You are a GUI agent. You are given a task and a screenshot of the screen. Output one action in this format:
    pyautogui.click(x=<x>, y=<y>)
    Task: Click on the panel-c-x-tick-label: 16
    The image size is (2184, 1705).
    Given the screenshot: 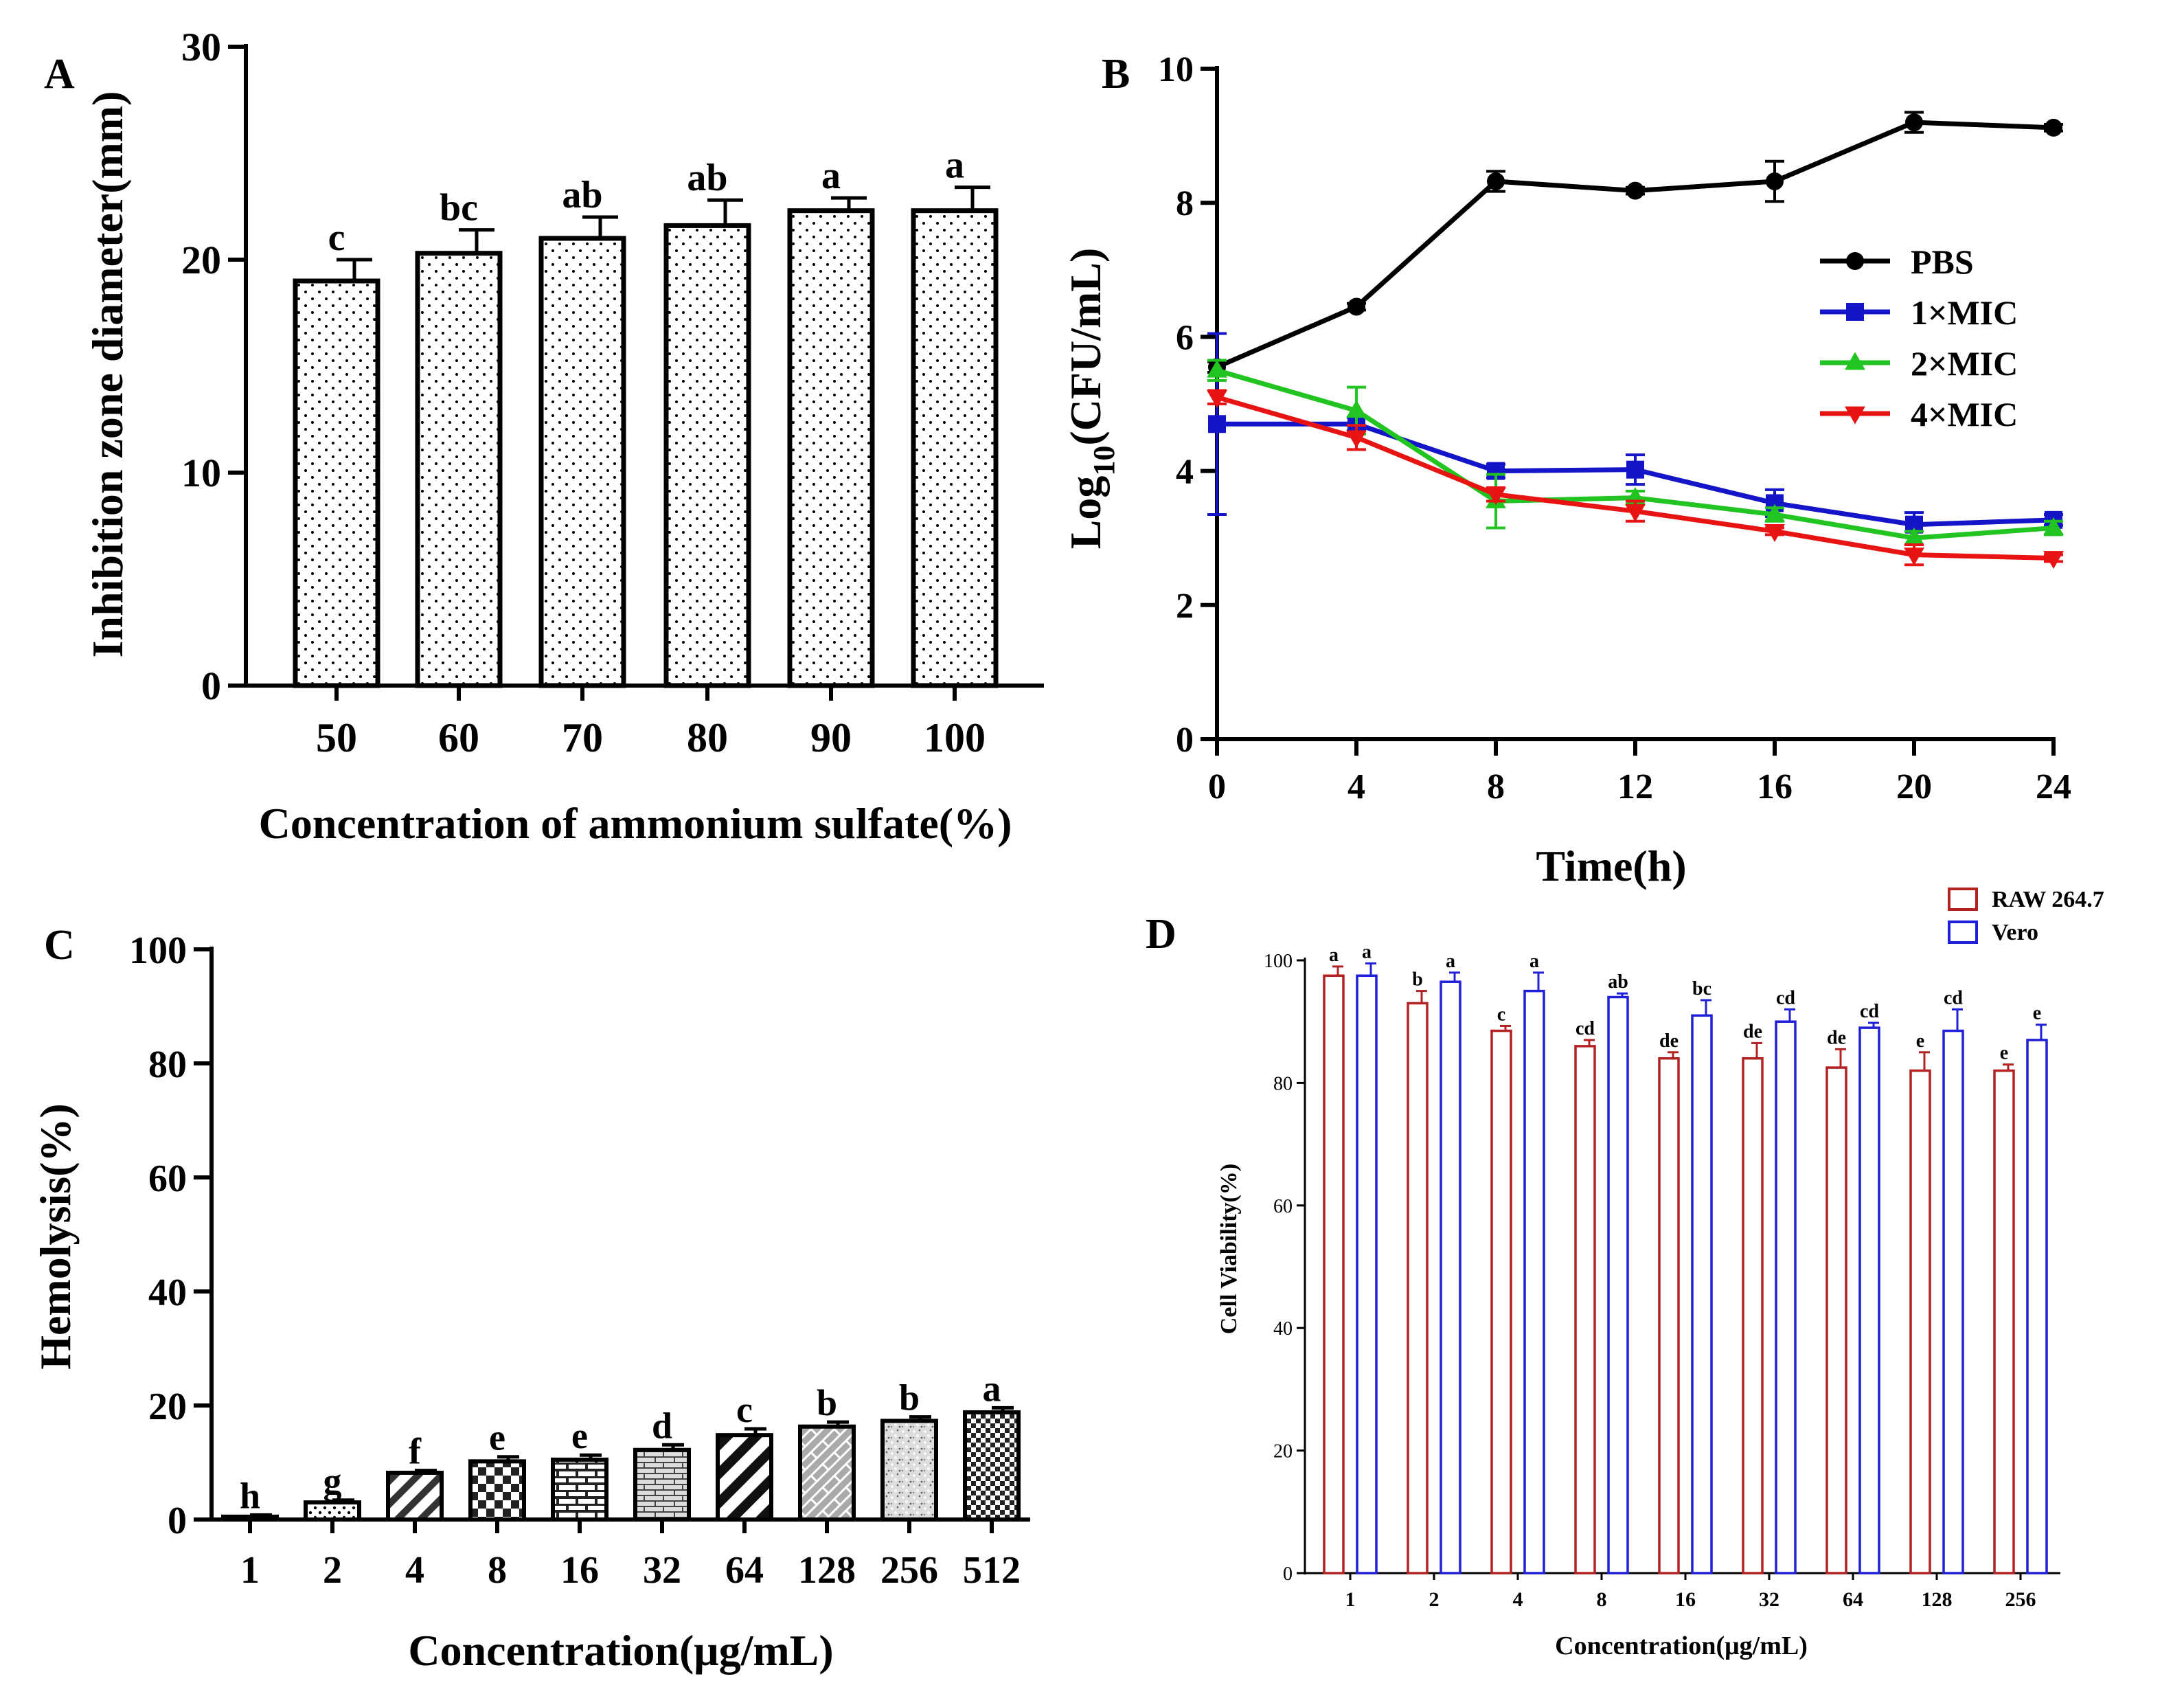 What is the action you would take?
    pyautogui.click(x=579, y=1571)
    